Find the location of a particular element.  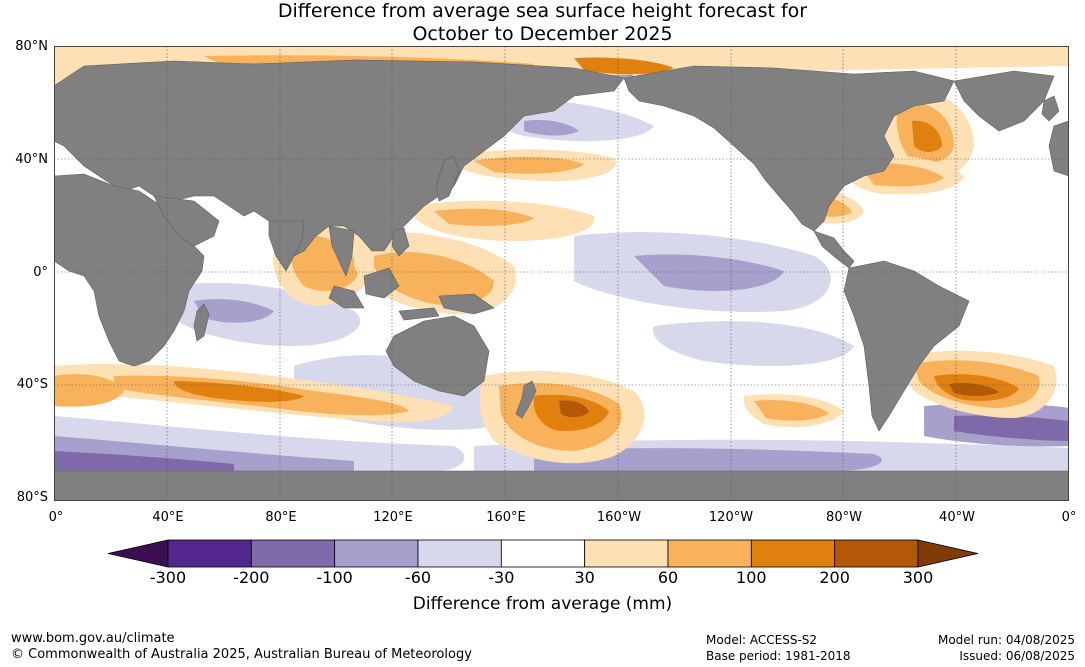

colorbar-tick-label: 300 is located at coordinates (918, 577).